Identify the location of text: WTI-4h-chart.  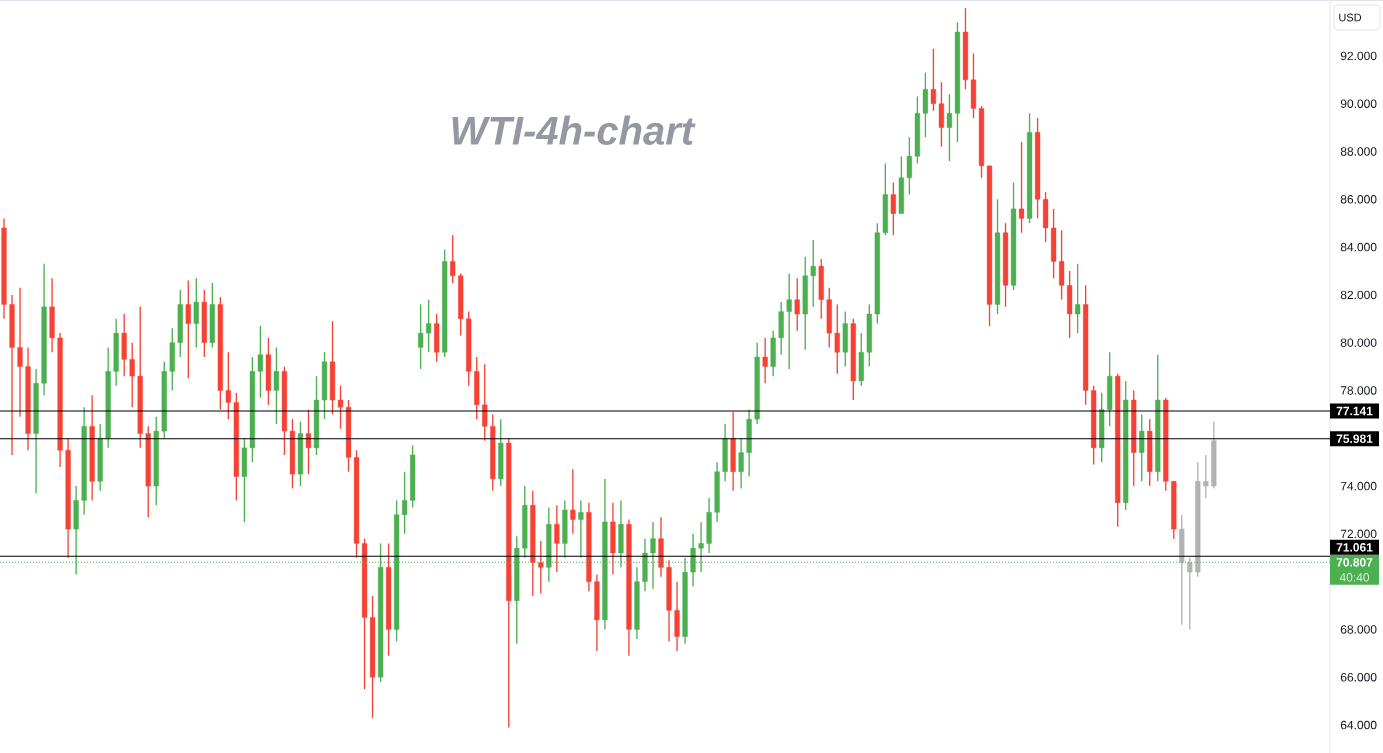
(574, 130).